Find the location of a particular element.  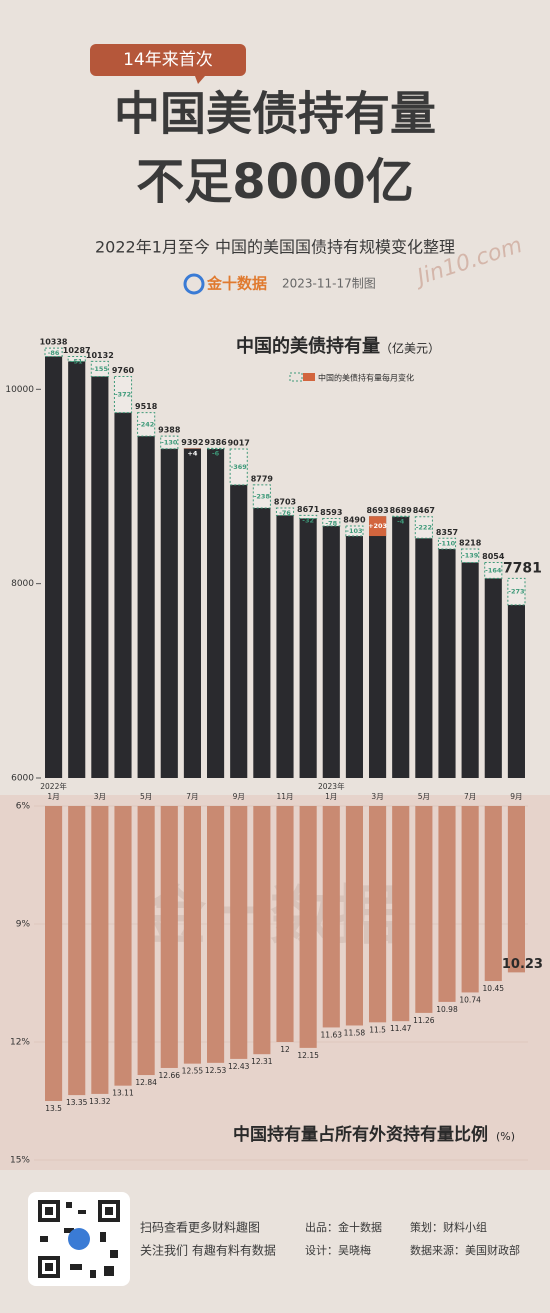

y-tick-label: 6000 is located at coordinates (22, 779).